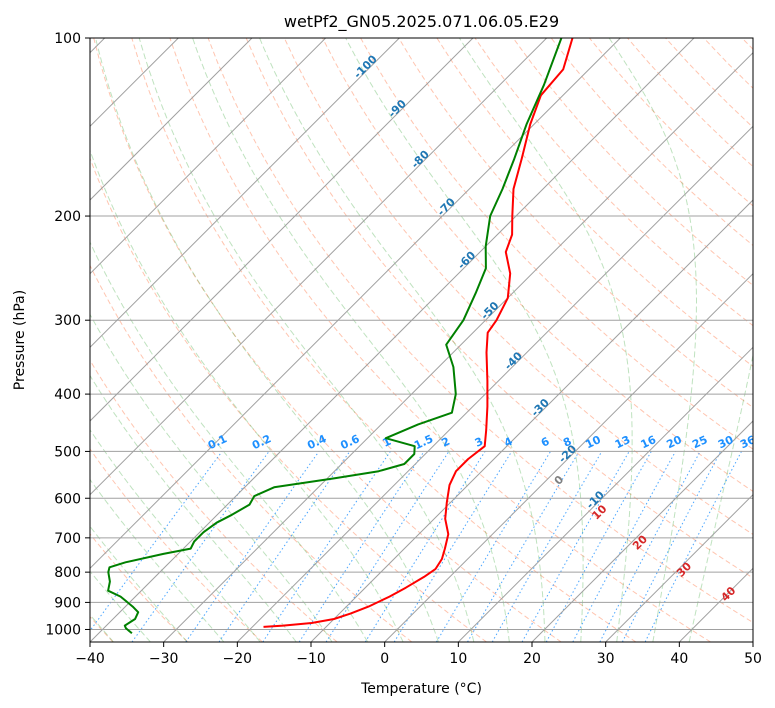  What do you see at coordinates (67, 39) in the screenshot?
I see `y-tick-label: 100` at bounding box center [67, 39].